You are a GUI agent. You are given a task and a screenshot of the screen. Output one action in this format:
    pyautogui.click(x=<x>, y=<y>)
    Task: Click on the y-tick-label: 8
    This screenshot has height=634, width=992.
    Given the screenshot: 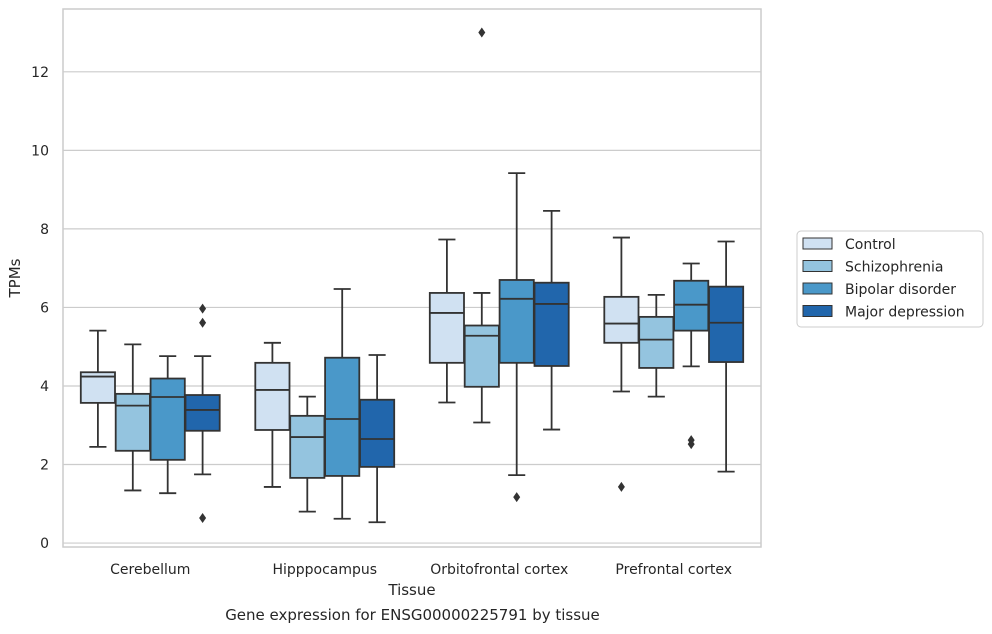 What is the action you would take?
    pyautogui.click(x=44, y=230)
    